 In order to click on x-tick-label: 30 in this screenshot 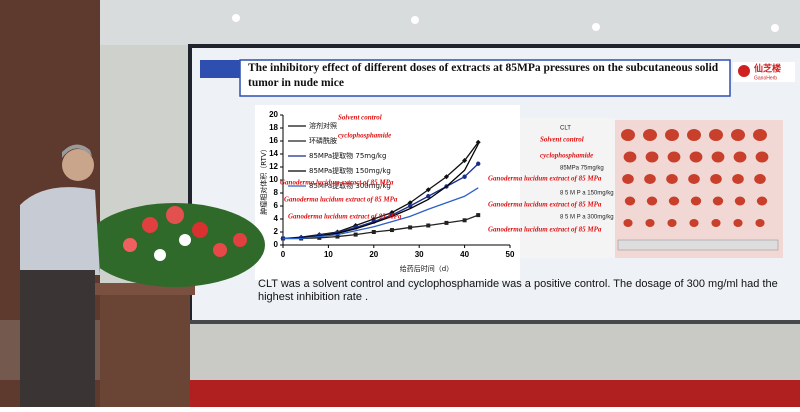, I will do `click(419, 254)`.